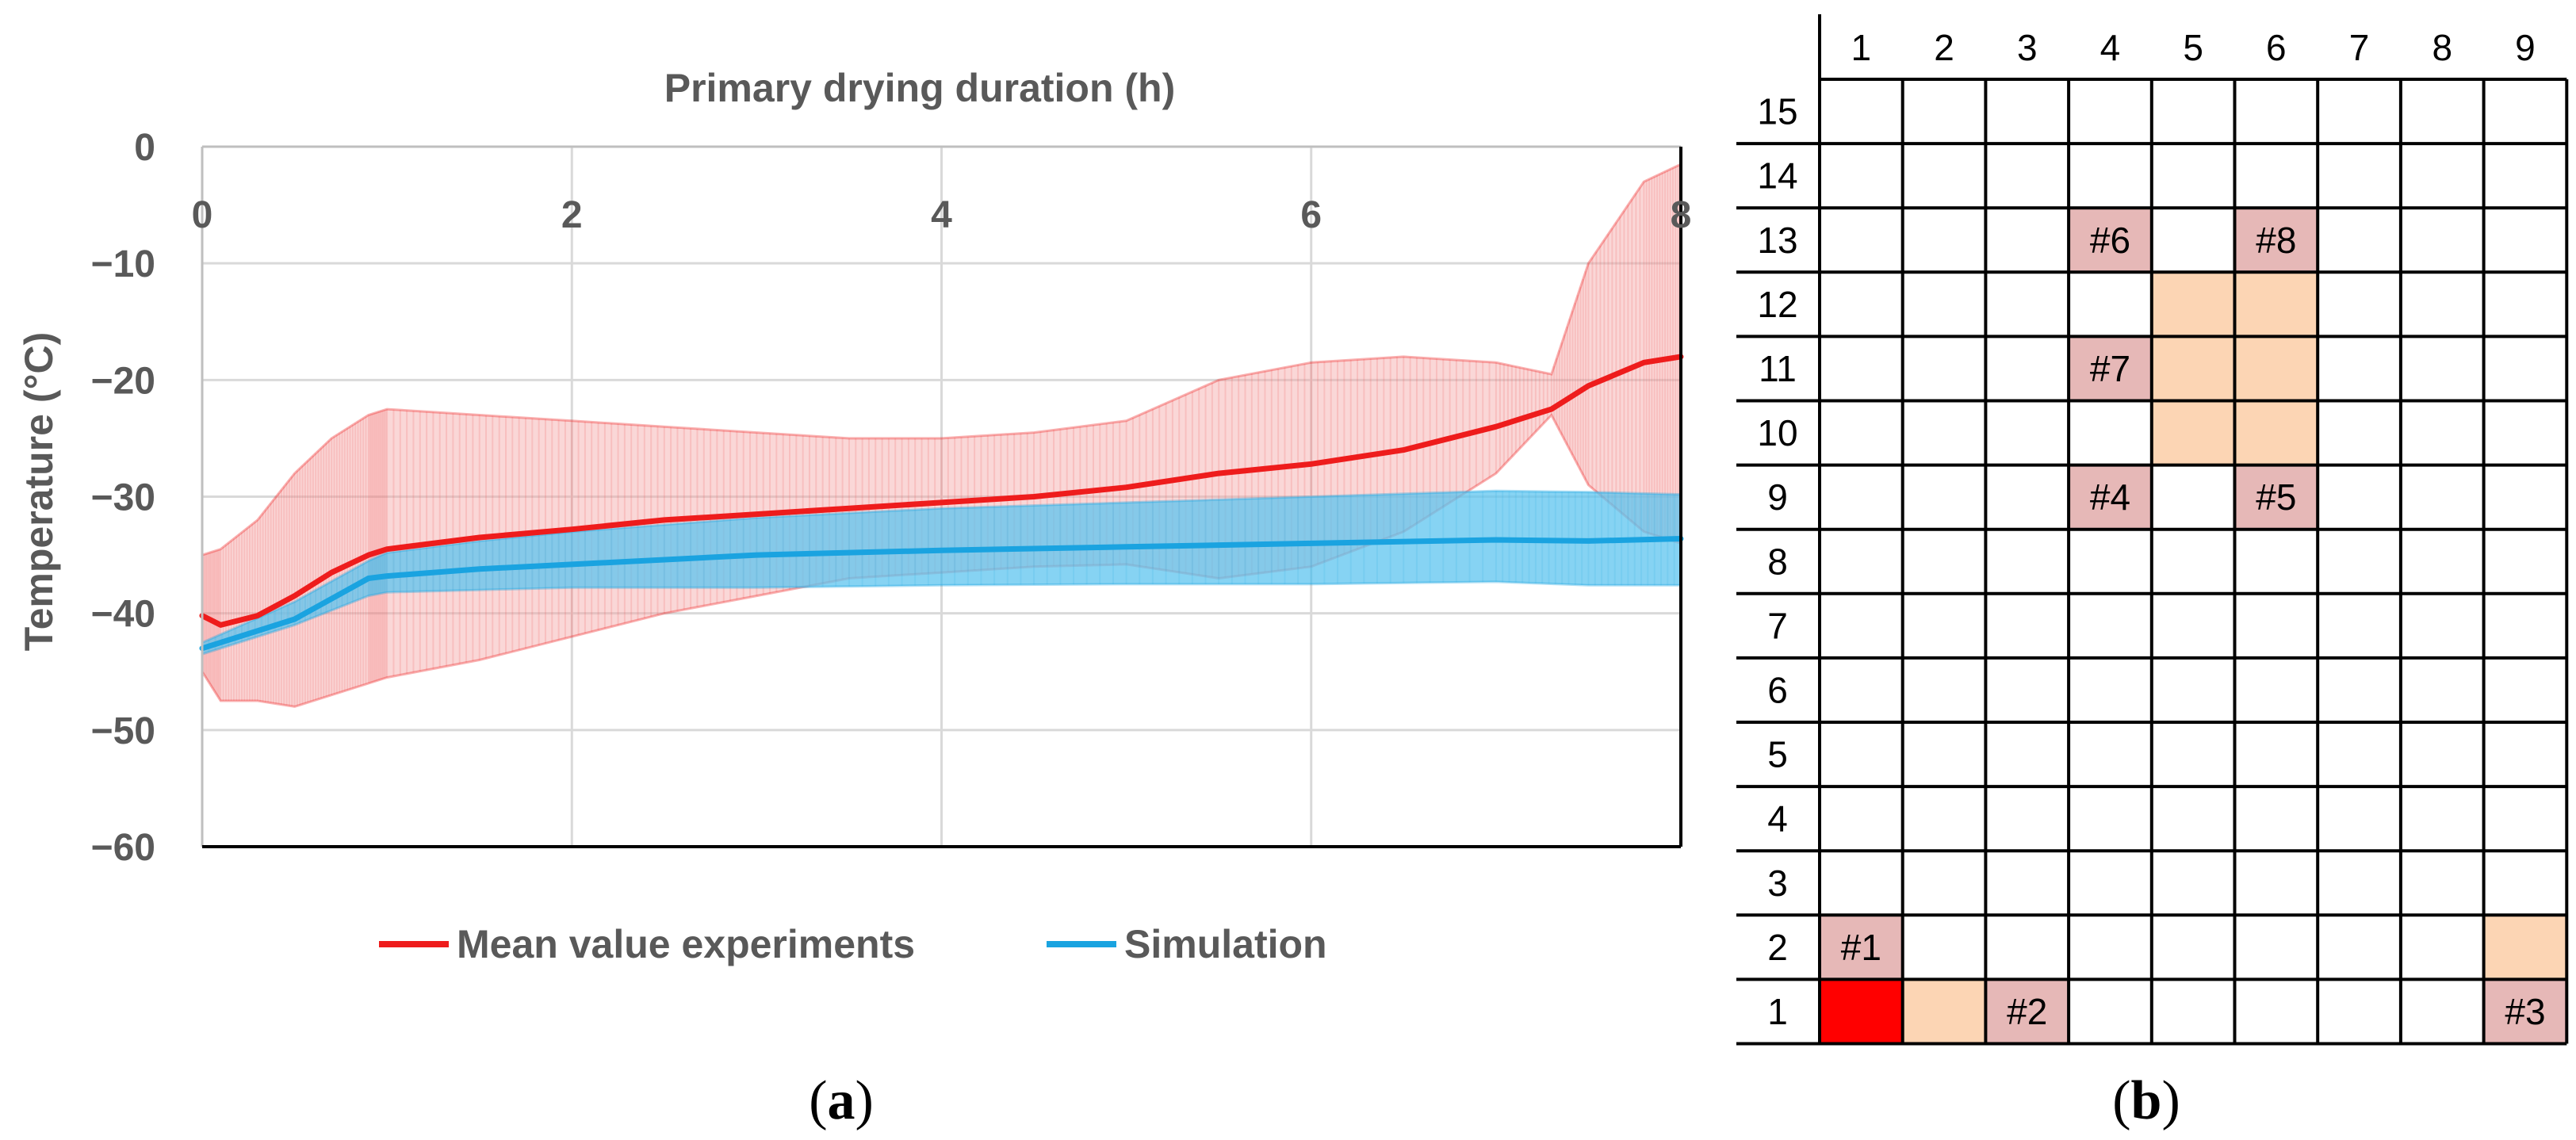 The image size is (2576, 1140). Describe the element at coordinates (39, 491) in the screenshot. I see `y-axis-title: Temperature (°C)` at that location.